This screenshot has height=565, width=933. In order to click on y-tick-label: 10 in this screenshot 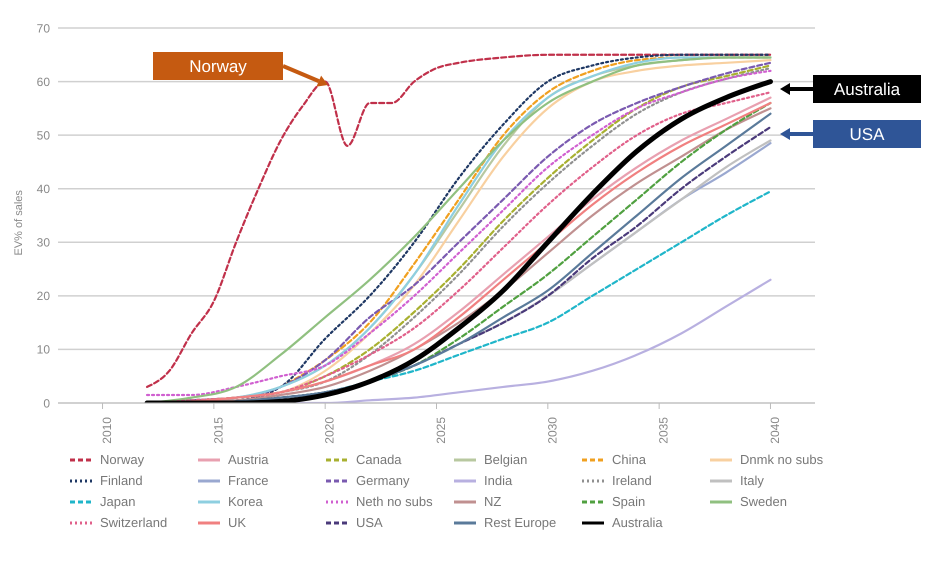, I will do `click(43, 349)`.